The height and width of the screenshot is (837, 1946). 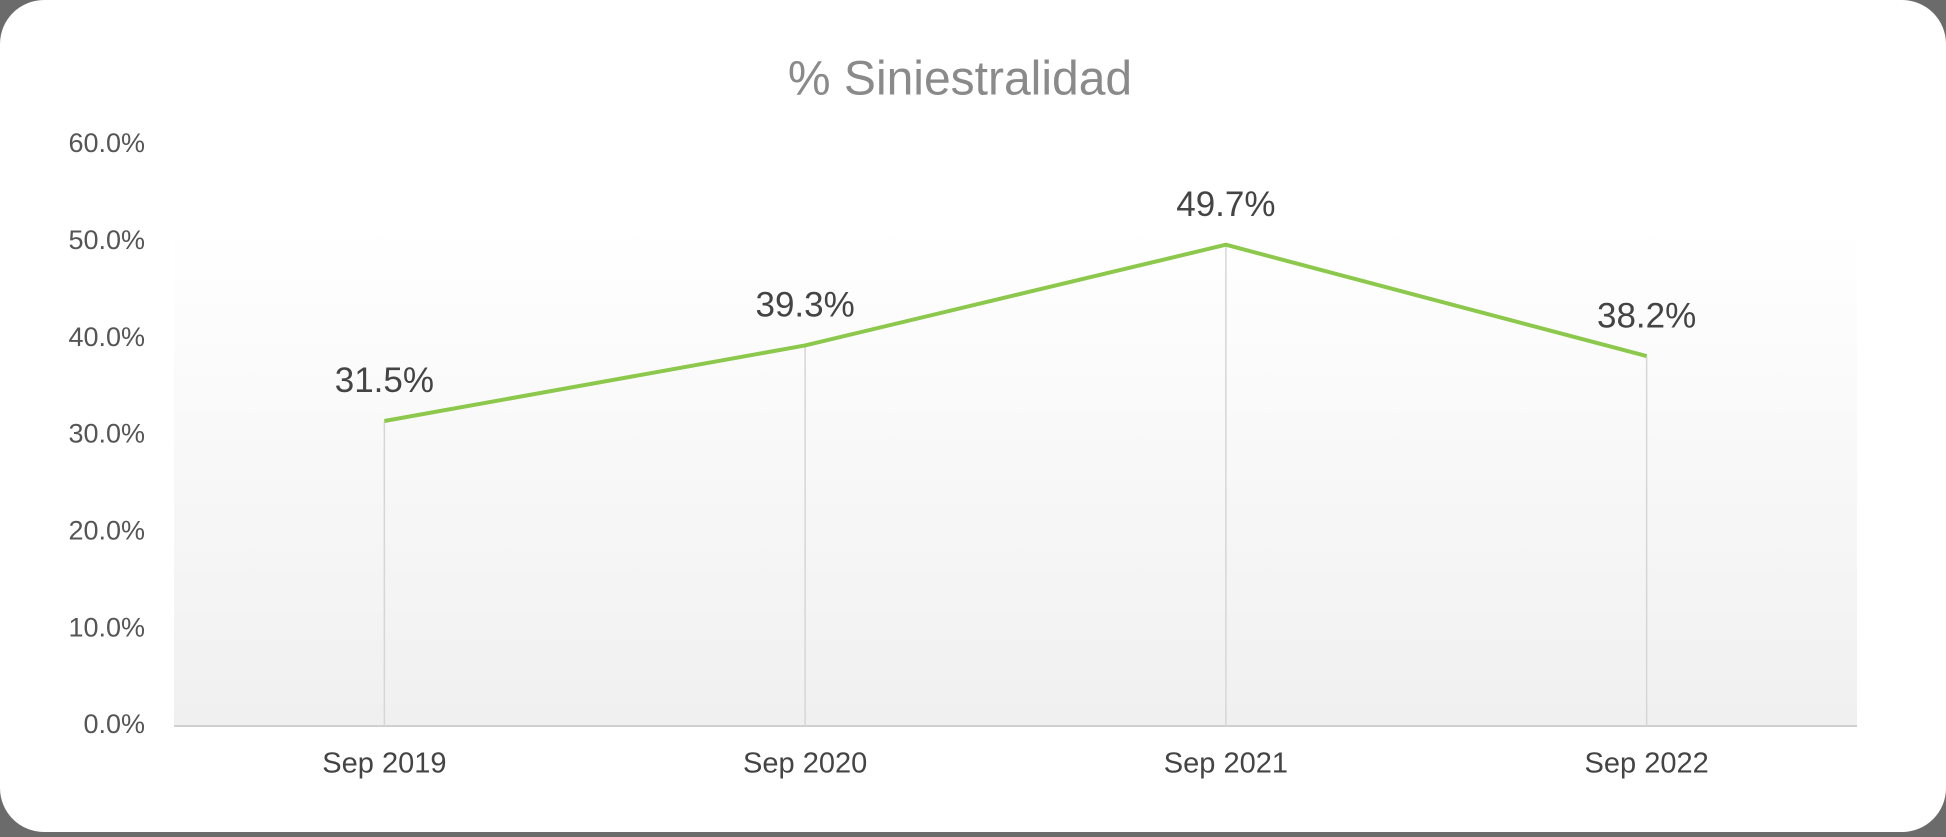 What do you see at coordinates (1016, 332) in the screenshot?
I see `line-series` at bounding box center [1016, 332].